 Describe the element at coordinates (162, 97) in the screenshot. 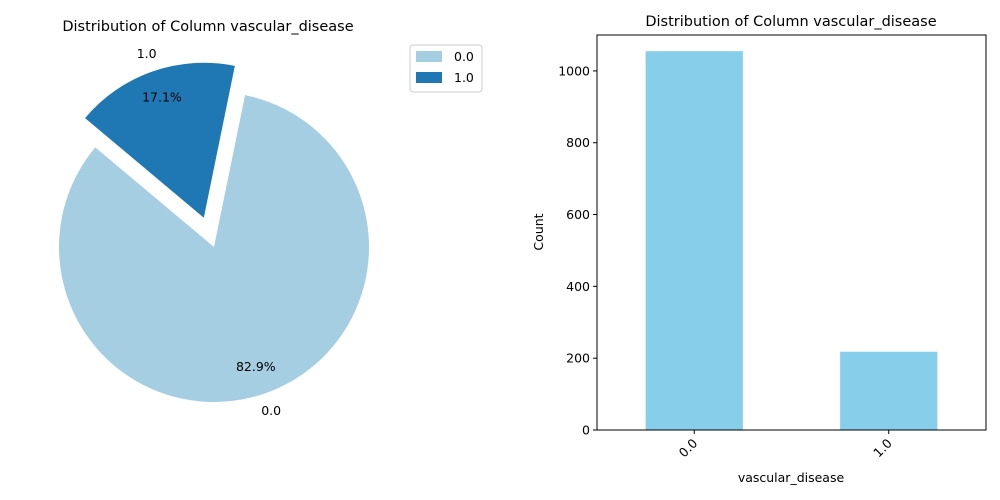

I see `pie-pct-label: 17.1%` at that location.